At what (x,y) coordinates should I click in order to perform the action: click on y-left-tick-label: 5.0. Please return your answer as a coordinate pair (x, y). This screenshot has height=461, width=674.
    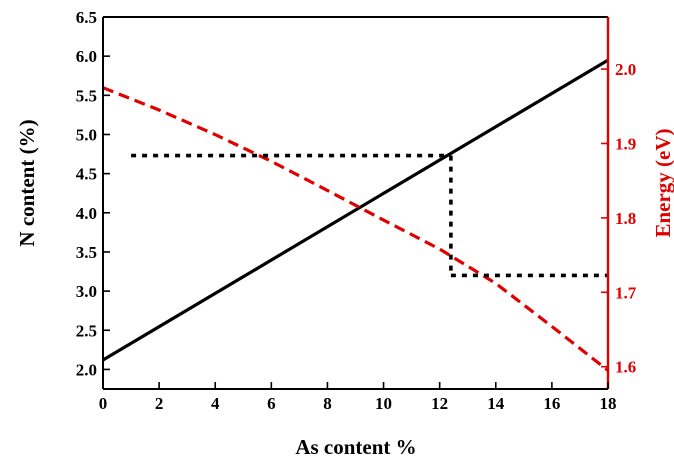
    Looking at the image, I should click on (86, 134).